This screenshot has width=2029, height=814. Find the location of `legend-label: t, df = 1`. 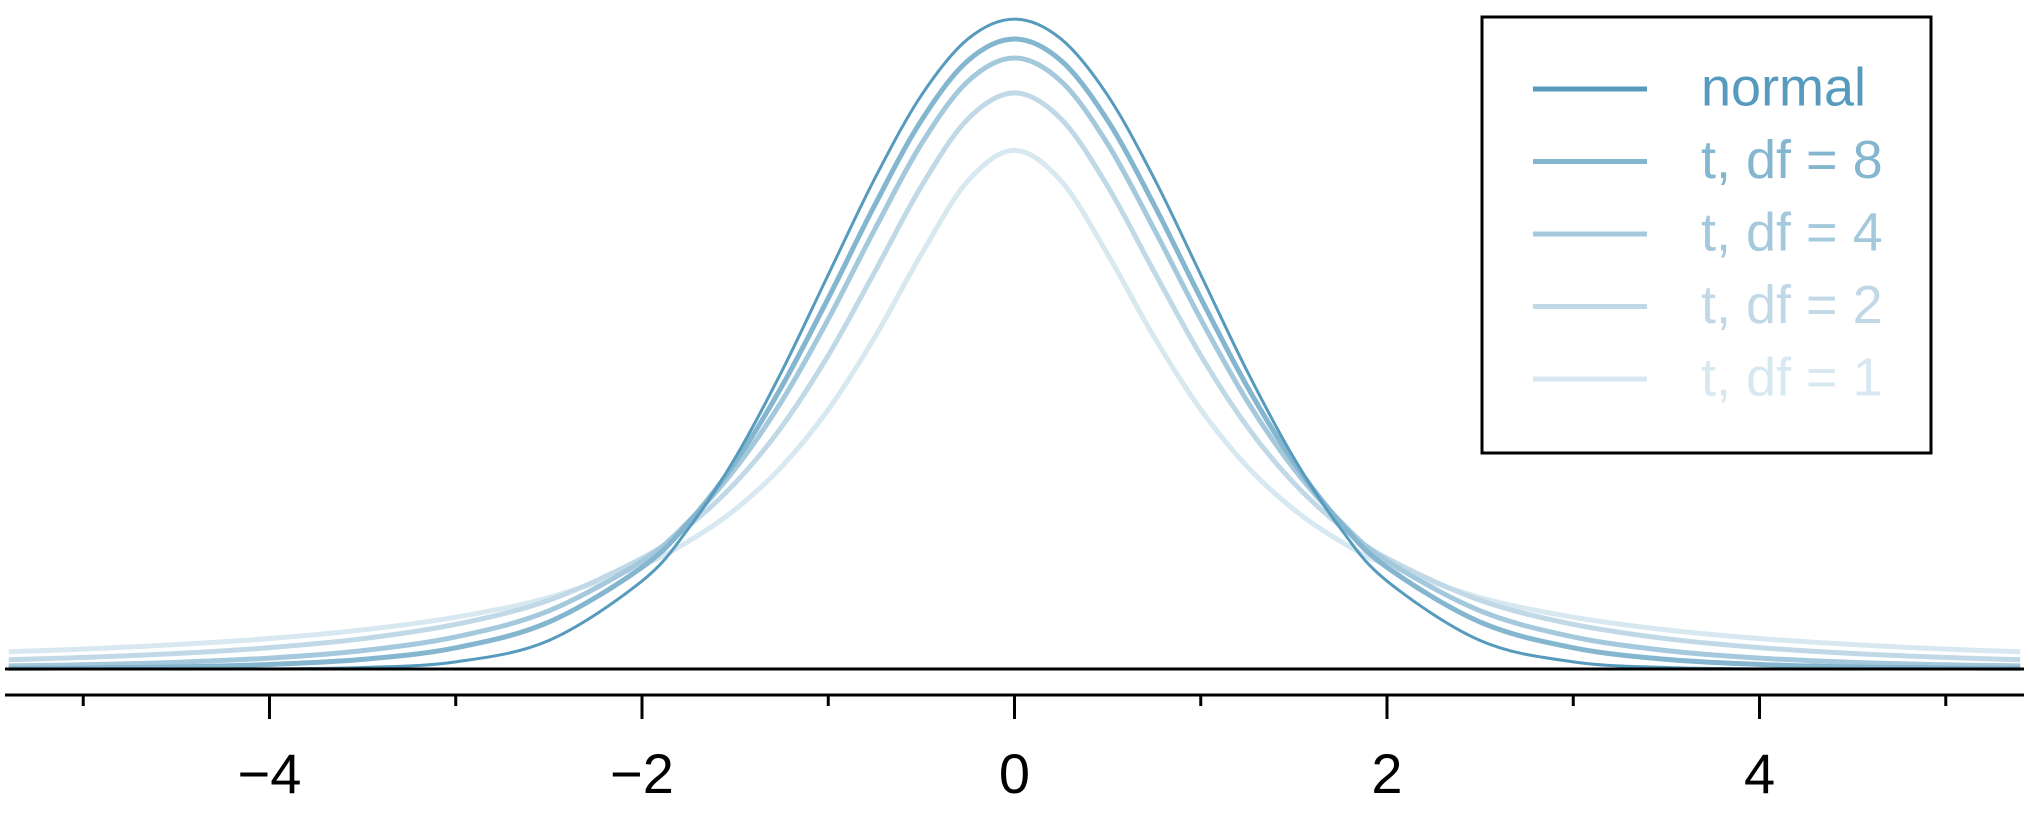

legend-label: t, df = 1 is located at coordinates (1792, 377).